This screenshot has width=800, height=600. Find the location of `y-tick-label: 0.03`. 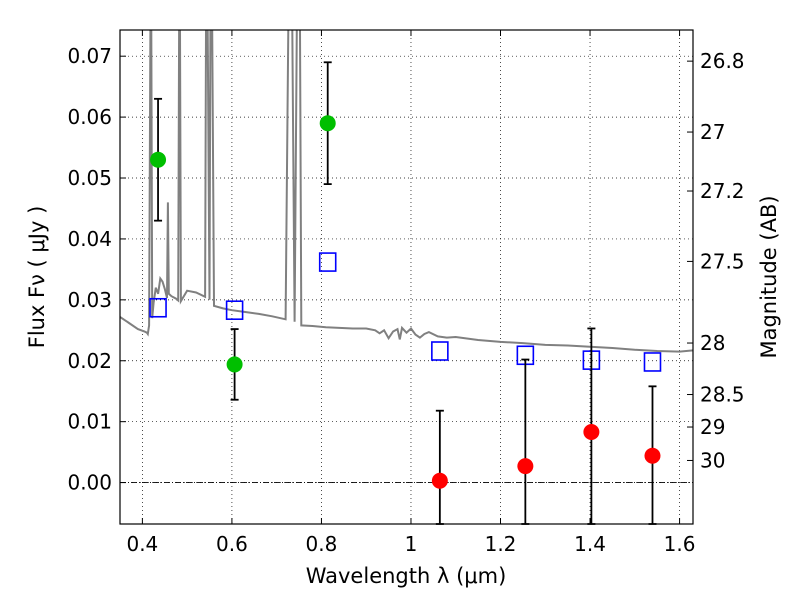

y-tick-label: 0.03 is located at coordinates (89, 300).